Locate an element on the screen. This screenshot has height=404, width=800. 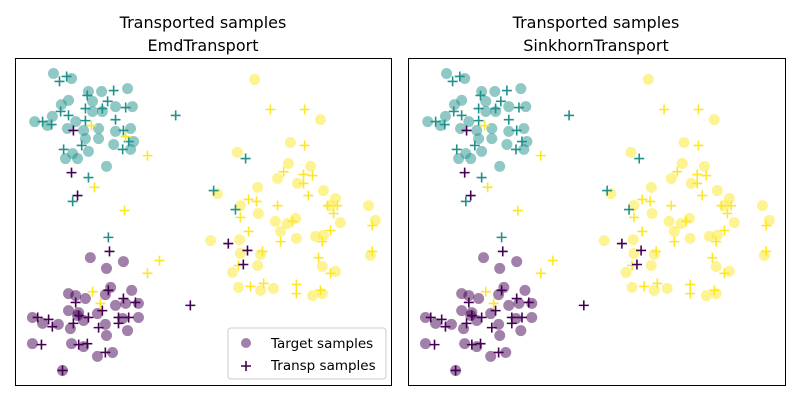
subplot-title-line1: Transported samples is located at coordinates (596, 22).